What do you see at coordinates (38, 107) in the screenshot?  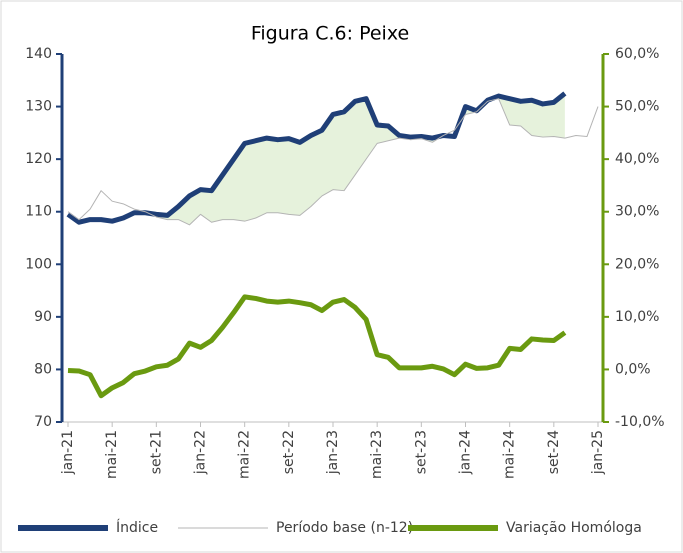 I see `y-tick-label: 130` at bounding box center [38, 107].